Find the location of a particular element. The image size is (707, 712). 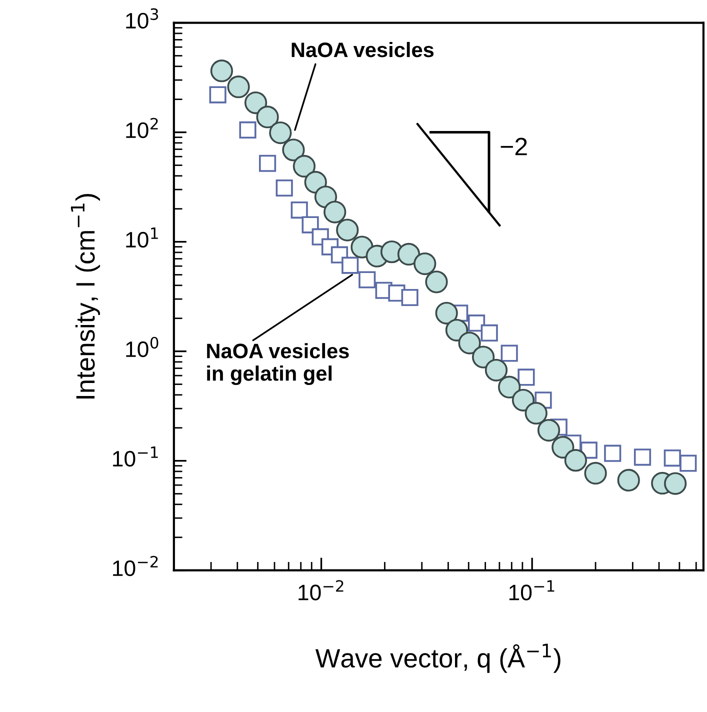

y-tick-label: 10$^{0}$ is located at coordinates (142, 347).